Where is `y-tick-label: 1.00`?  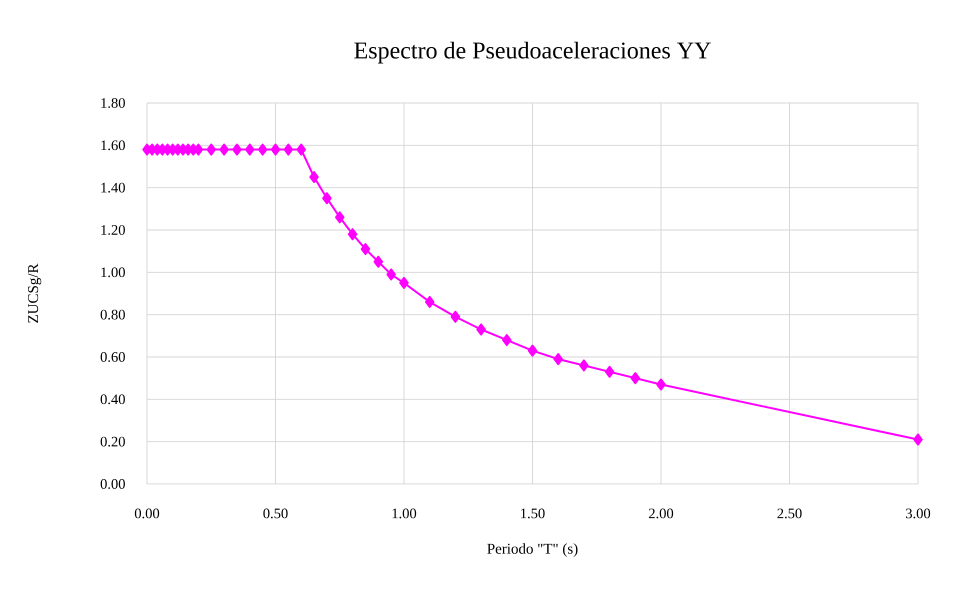 y-tick-label: 1.00 is located at coordinates (113, 272).